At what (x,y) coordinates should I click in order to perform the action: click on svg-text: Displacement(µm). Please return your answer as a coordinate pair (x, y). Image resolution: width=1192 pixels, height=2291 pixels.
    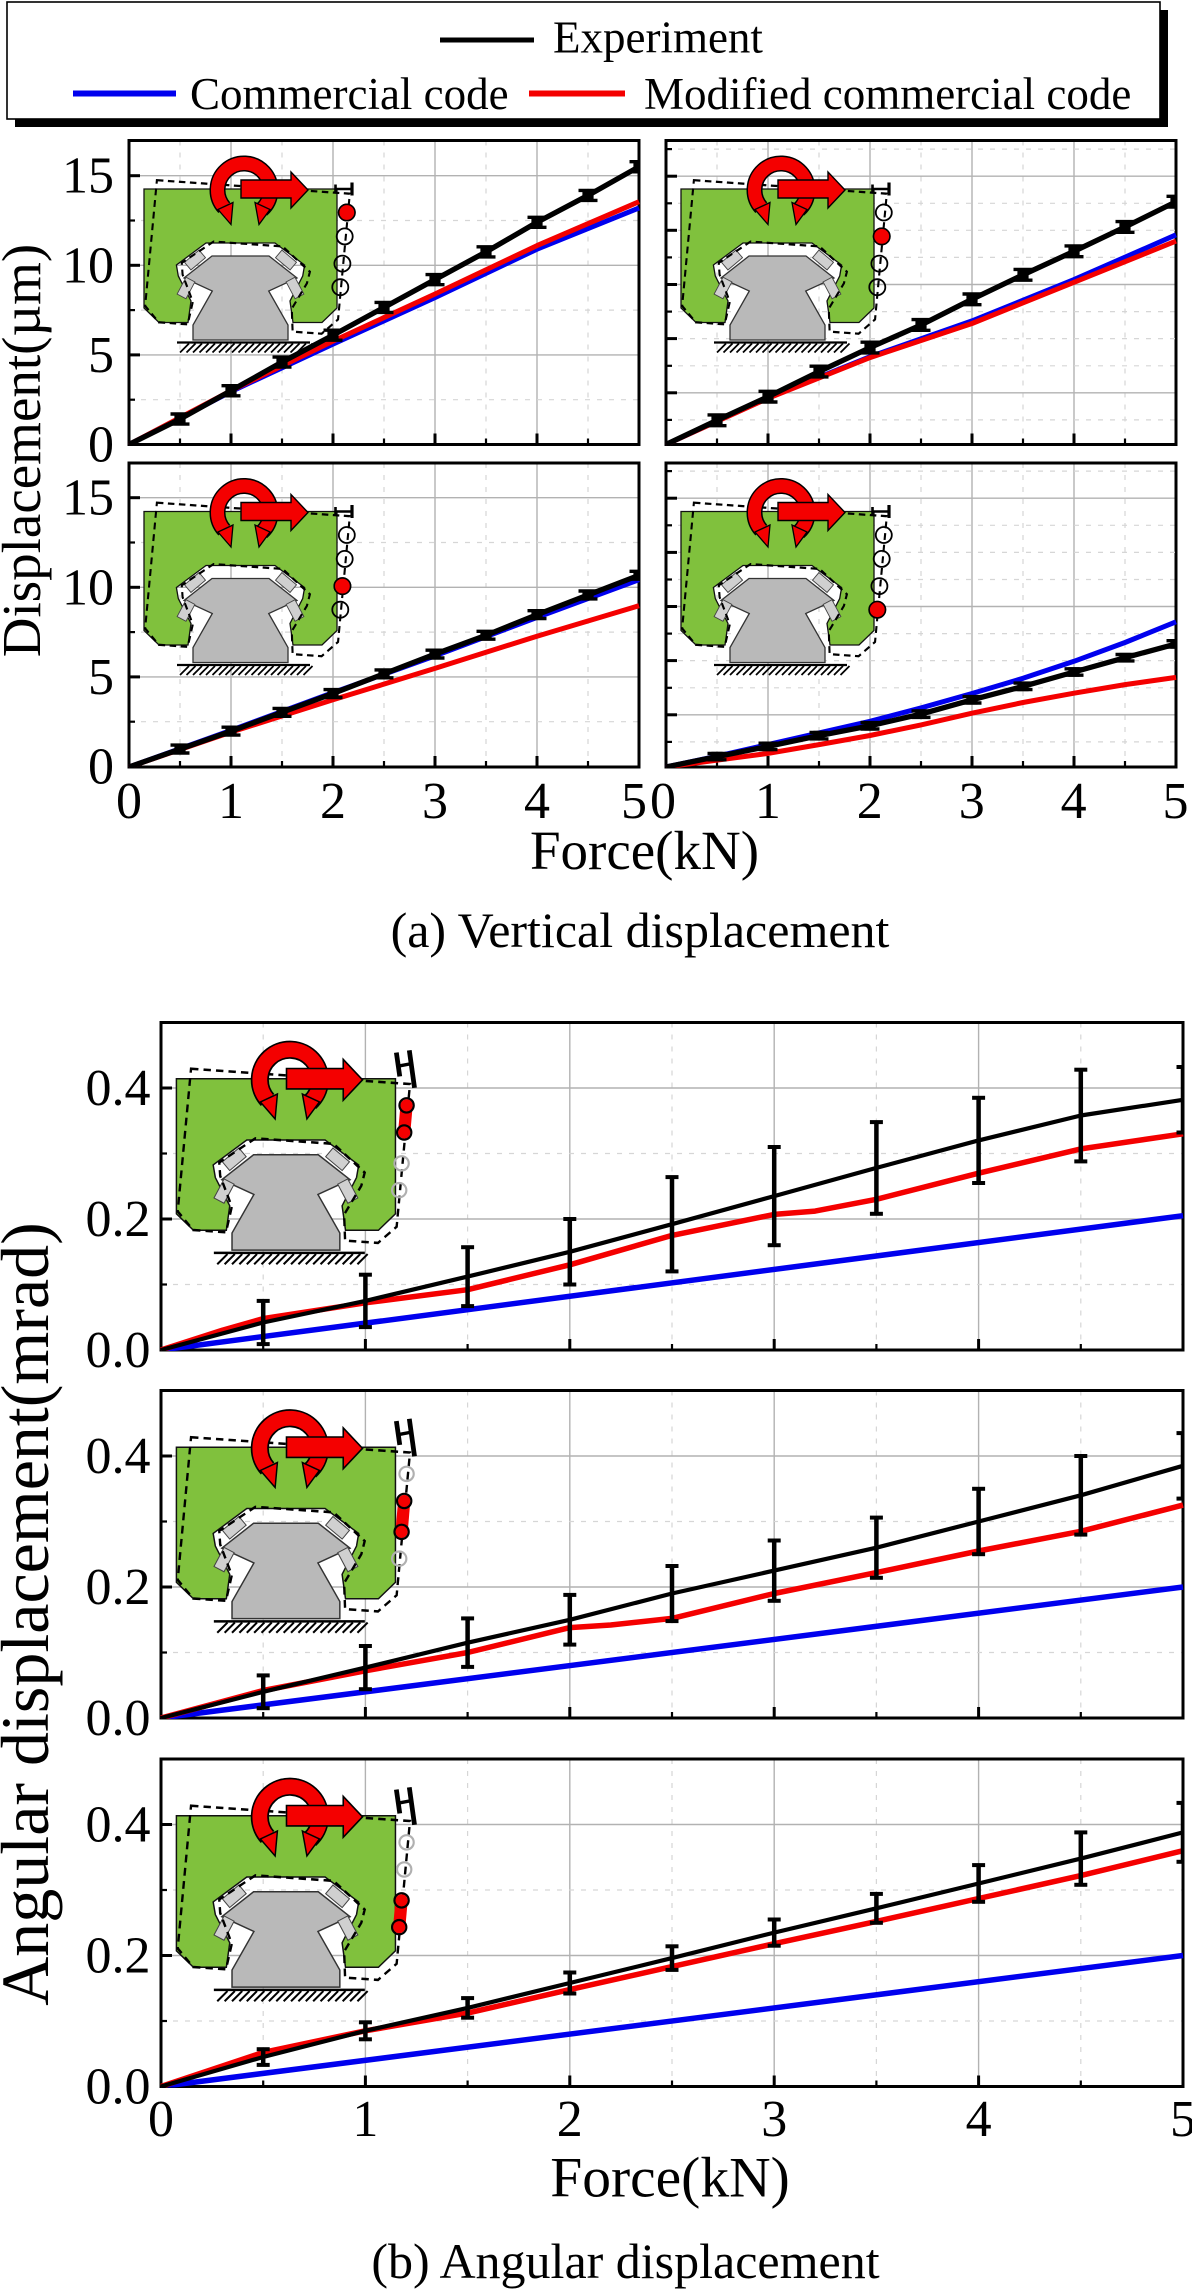
    Looking at the image, I should click on (26, 451).